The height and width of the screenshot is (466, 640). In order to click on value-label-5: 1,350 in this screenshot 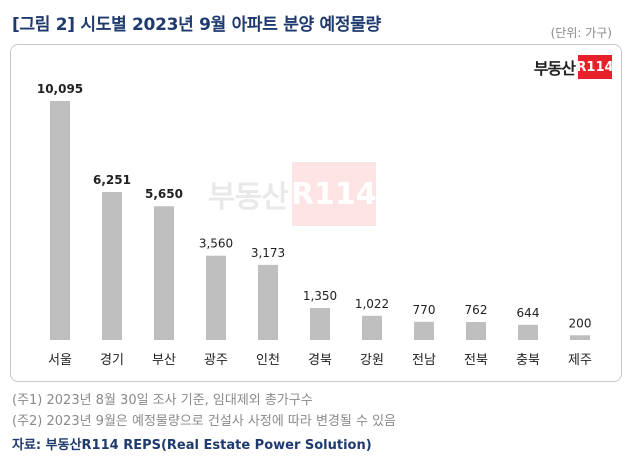, I will do `click(320, 296)`.